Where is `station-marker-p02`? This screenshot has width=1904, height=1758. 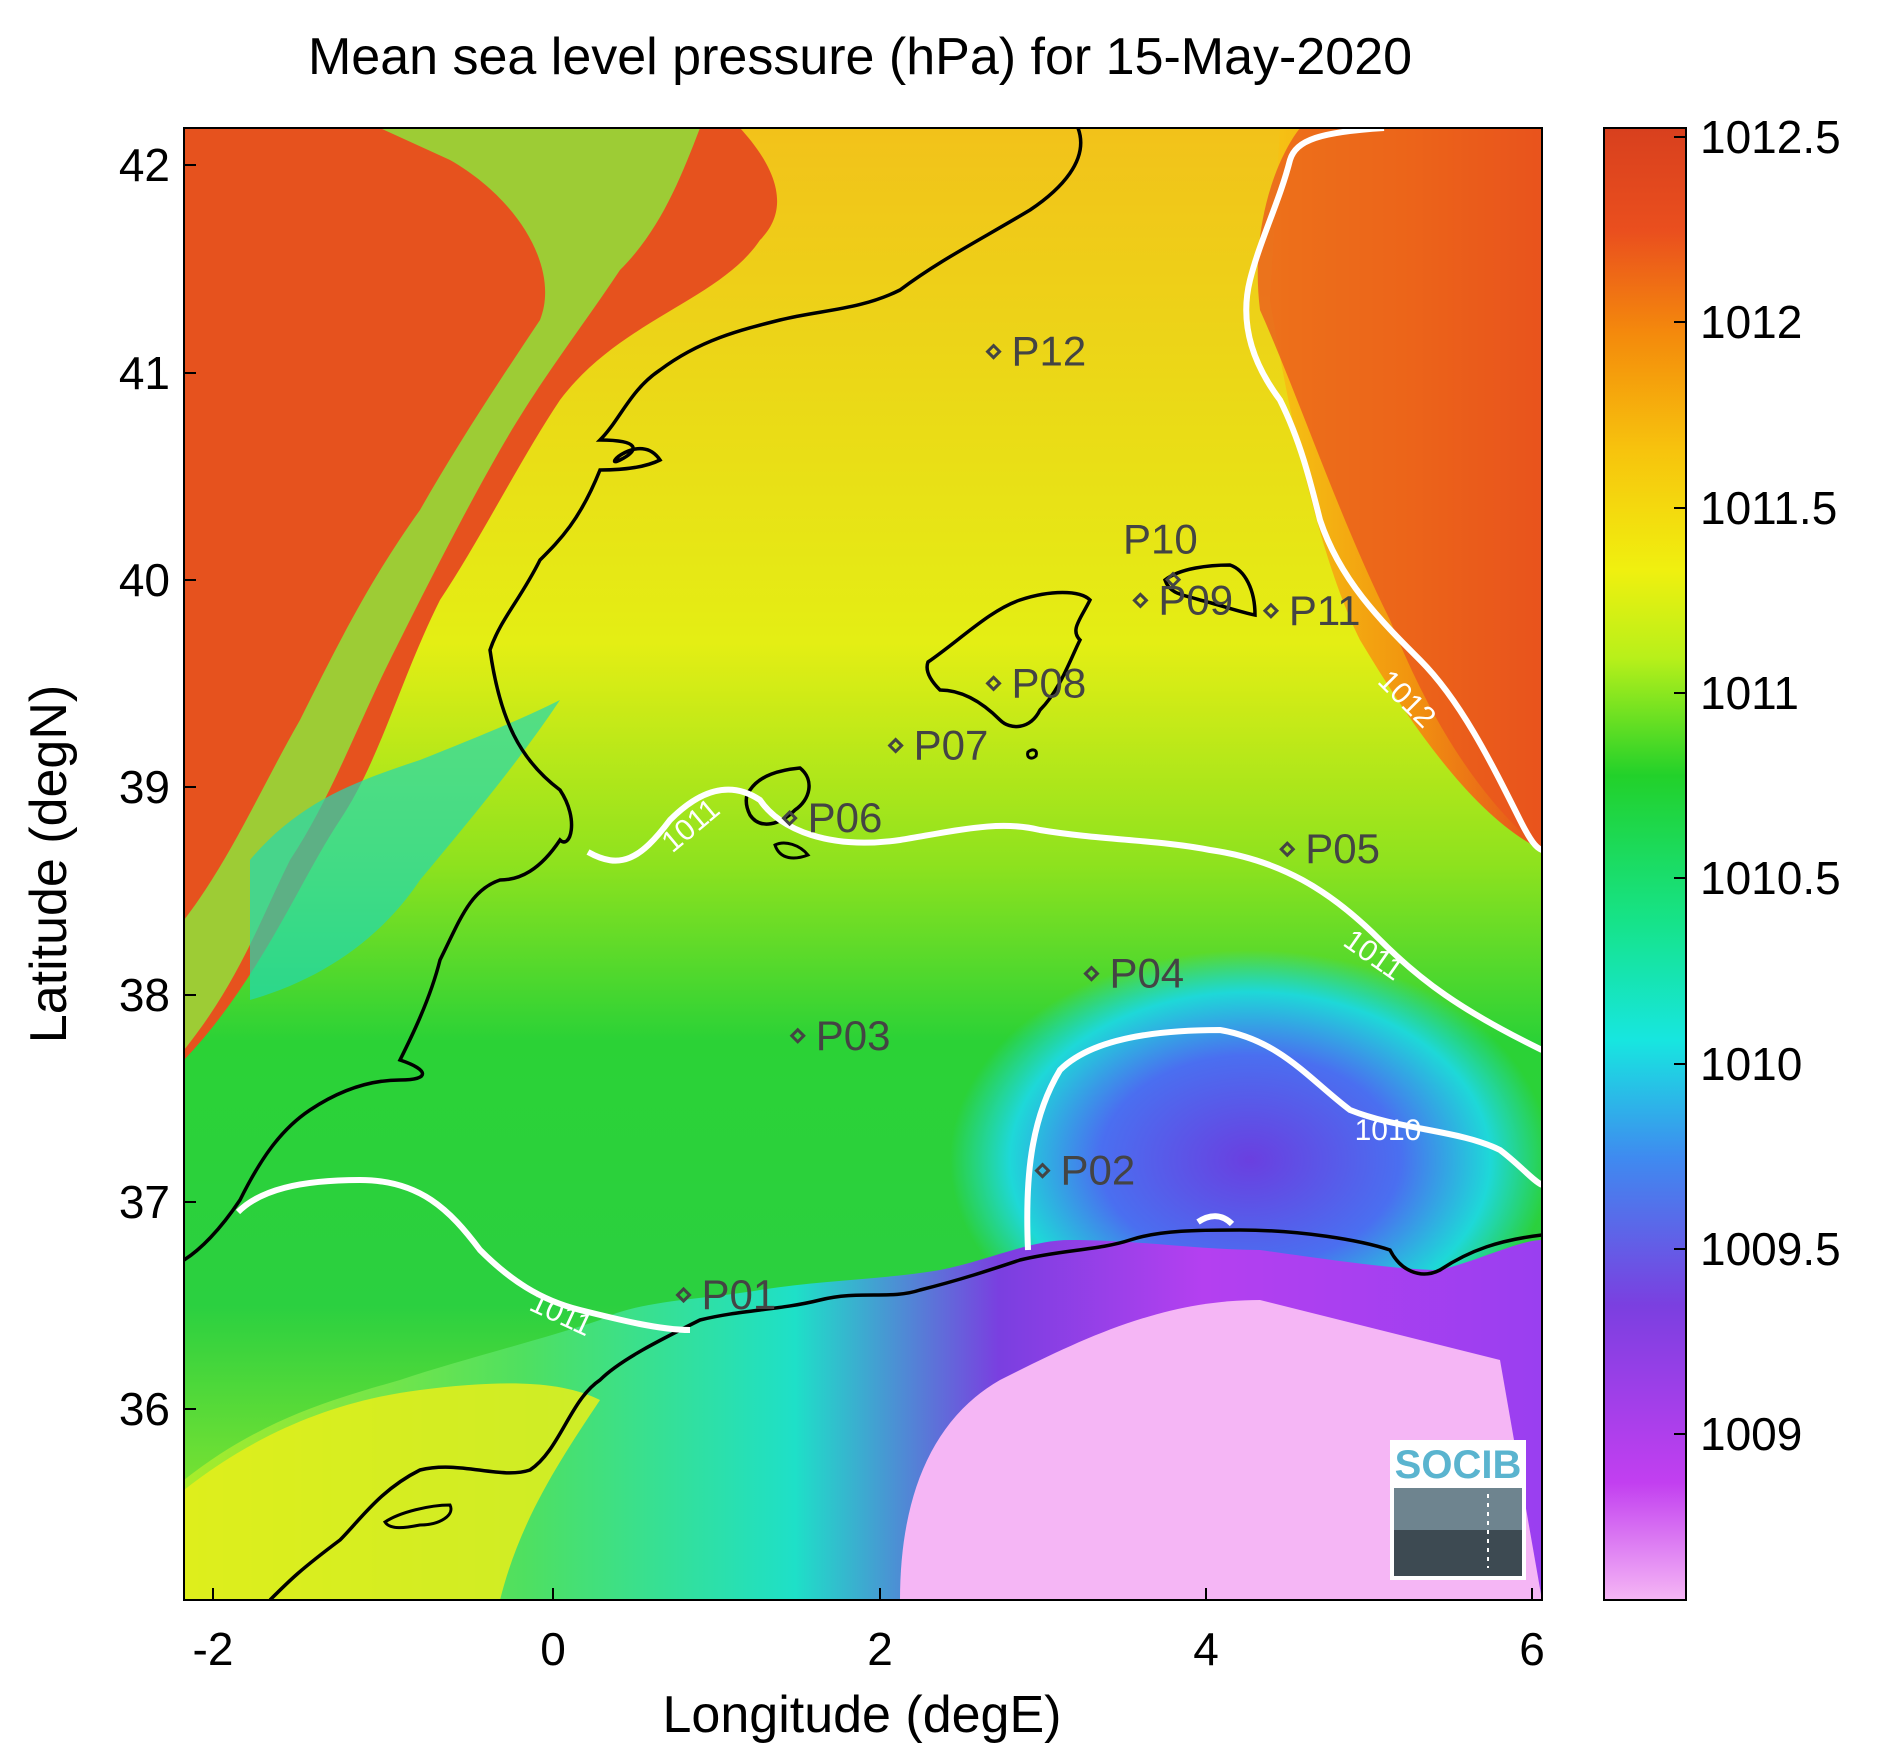
station-marker-p02 is located at coordinates (1042, 1170).